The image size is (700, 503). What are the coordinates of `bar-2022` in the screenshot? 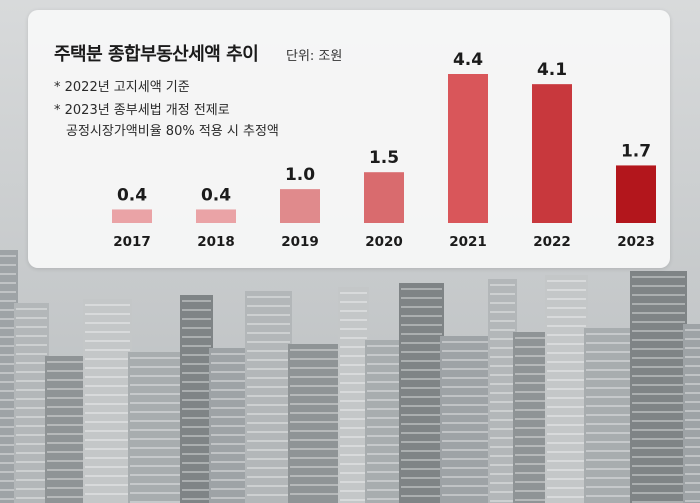 It's located at (552, 153).